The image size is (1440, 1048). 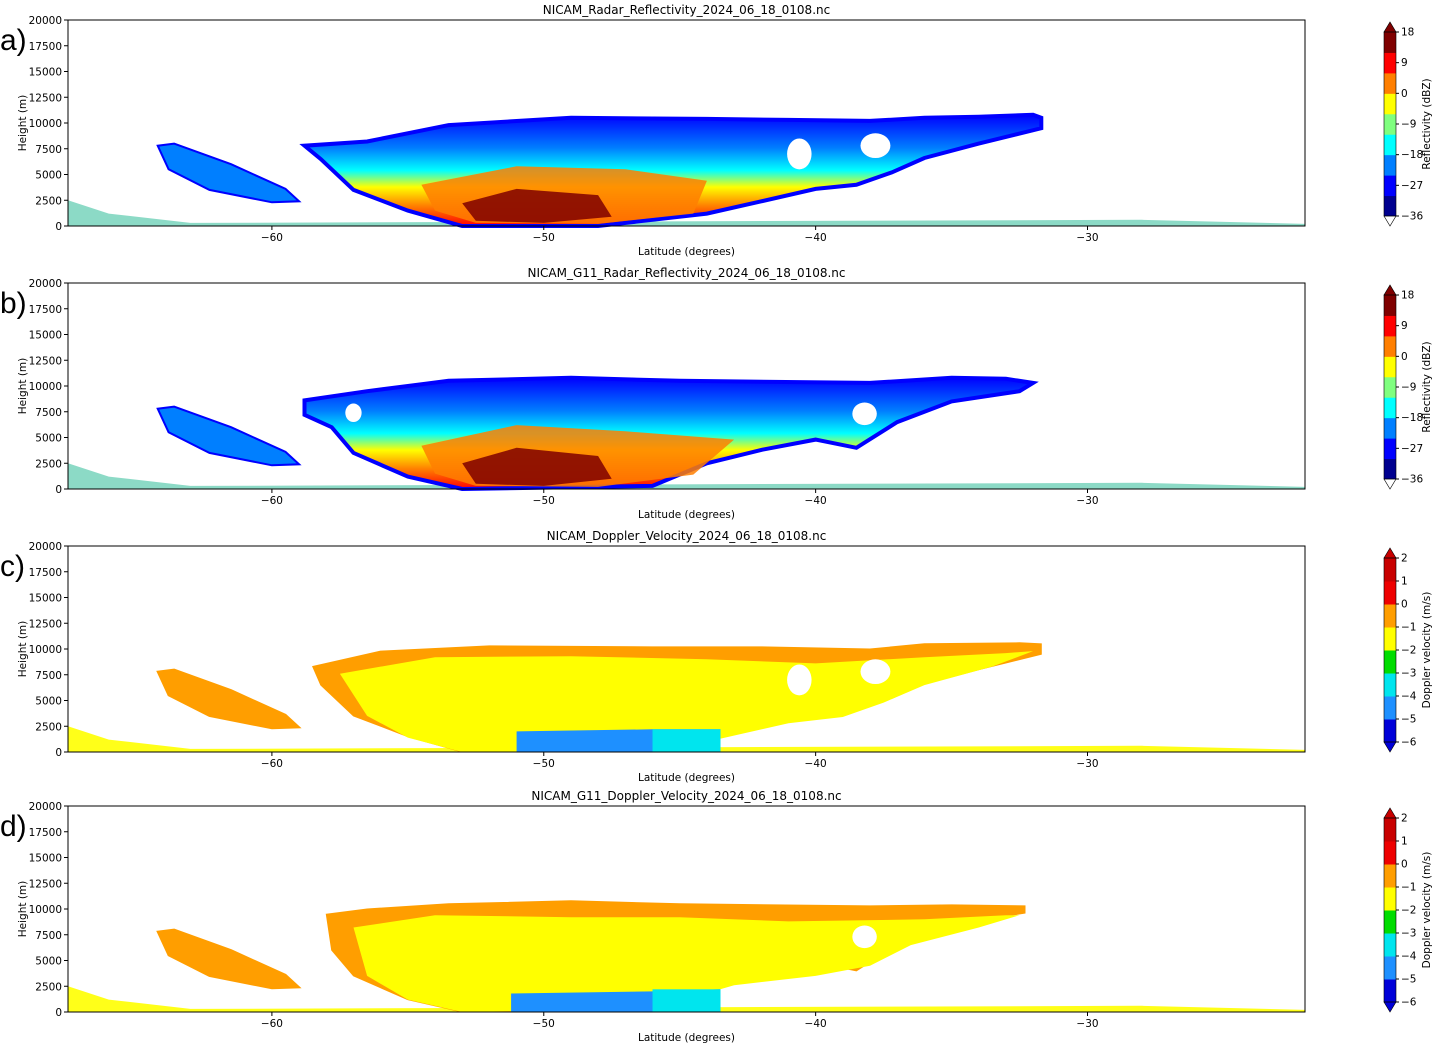 What do you see at coordinates (1408, 720) in the screenshot?
I see `colorbar-tick-label: −5` at bounding box center [1408, 720].